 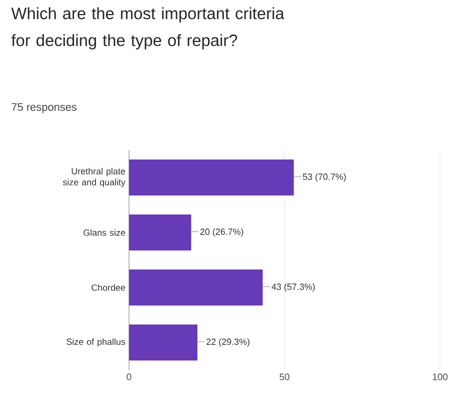 I want to click on y-tick-label: Size of phallus, so click(x=96, y=342).